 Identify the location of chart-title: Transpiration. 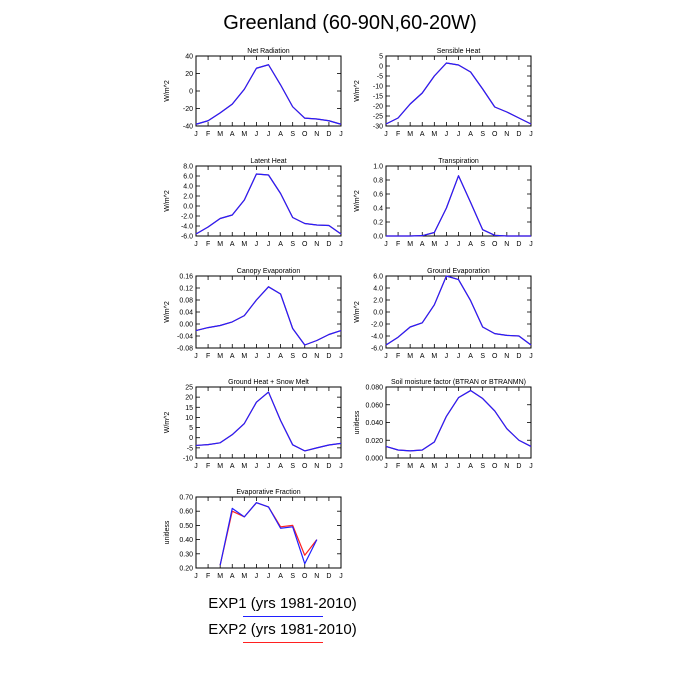
(458, 161).